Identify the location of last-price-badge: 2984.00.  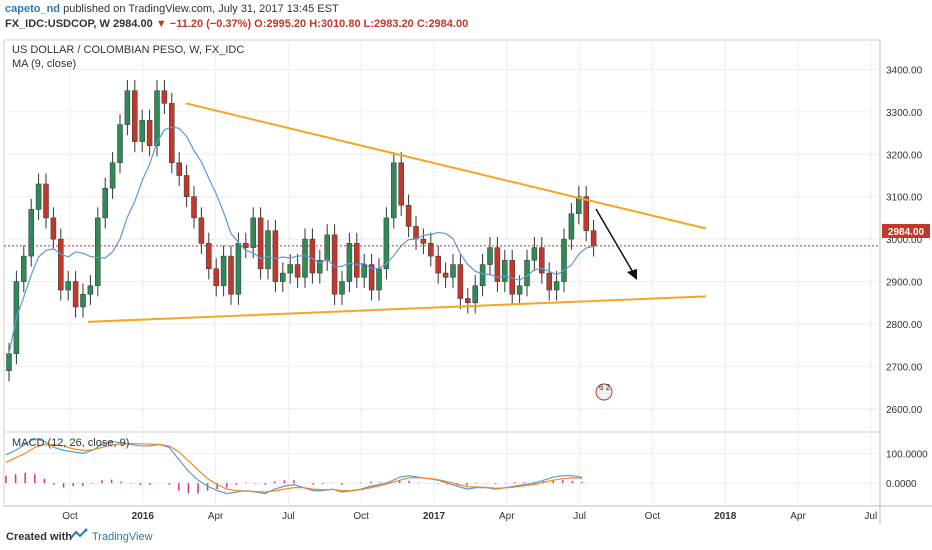
(906, 231).